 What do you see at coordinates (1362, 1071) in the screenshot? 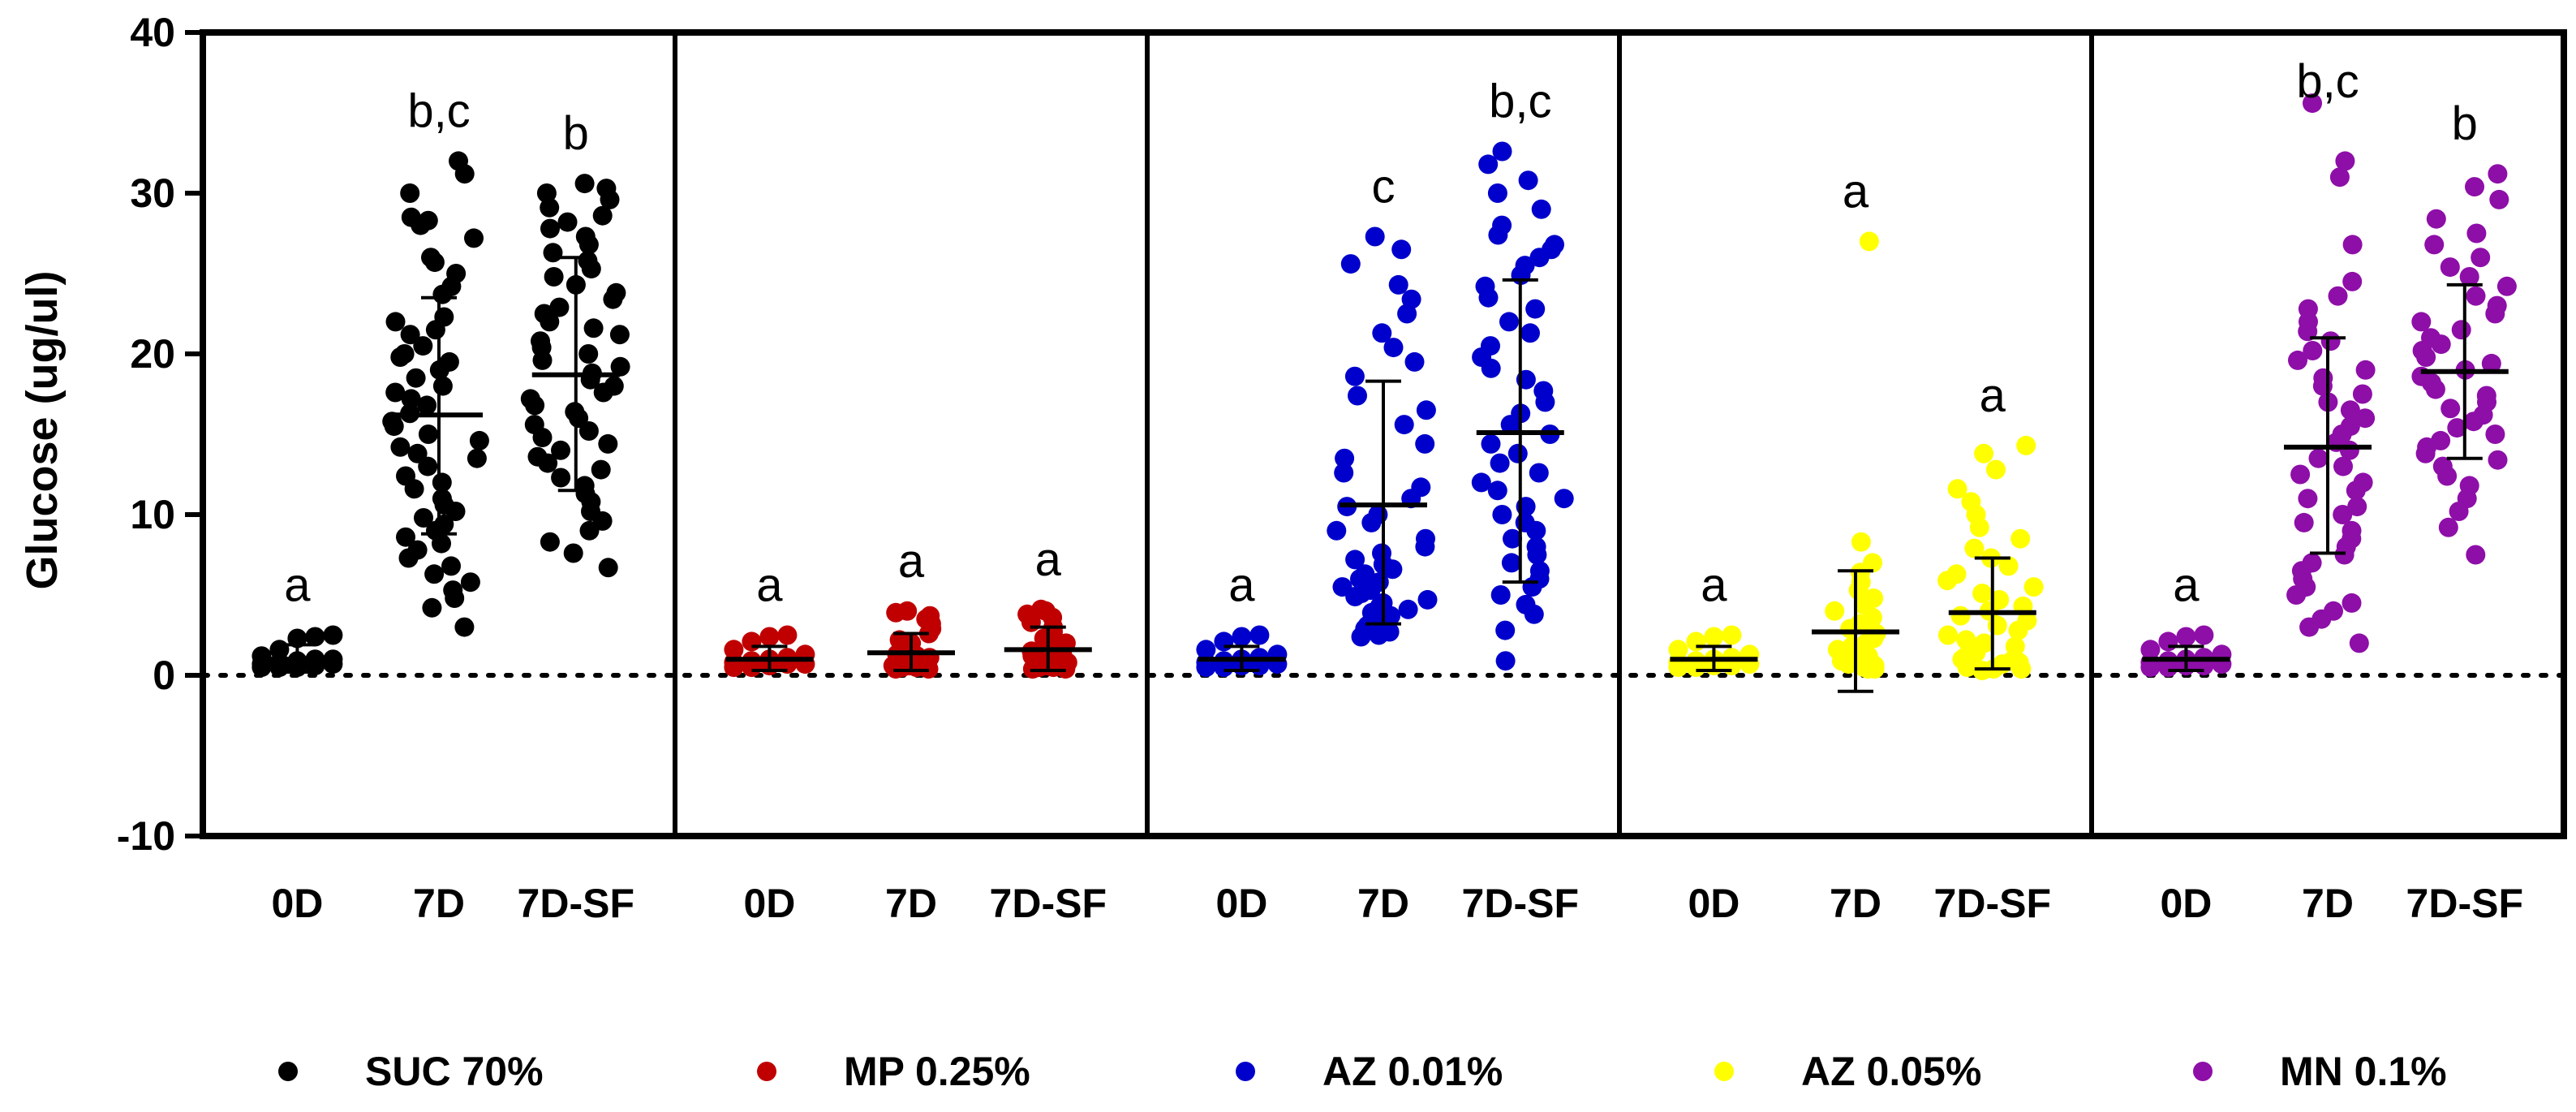
I see `legend: SUC 70% MP 0.25% AZ 0.01% AZ 0.05% MN 0.1%` at bounding box center [1362, 1071].